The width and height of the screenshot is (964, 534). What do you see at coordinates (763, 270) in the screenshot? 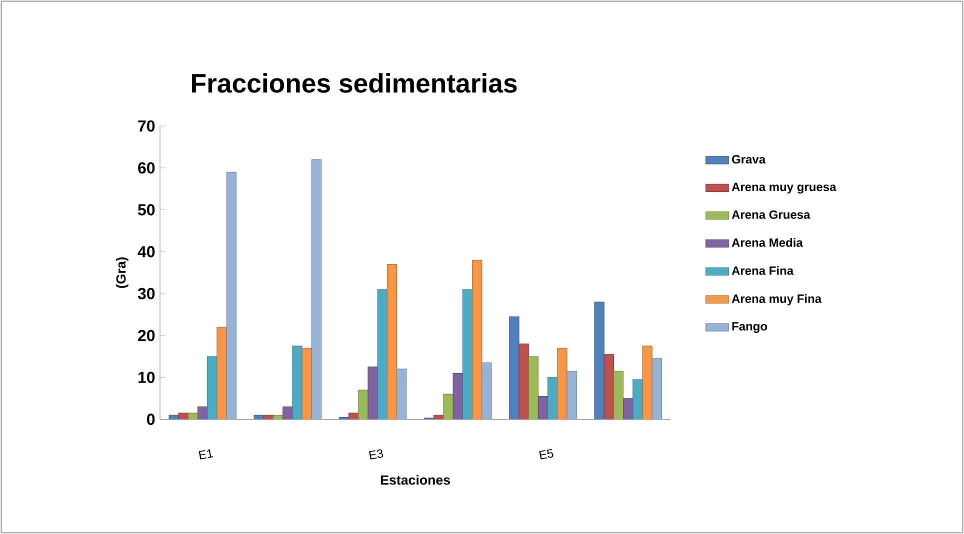
I see `legend-label: Arena Fina` at bounding box center [763, 270].